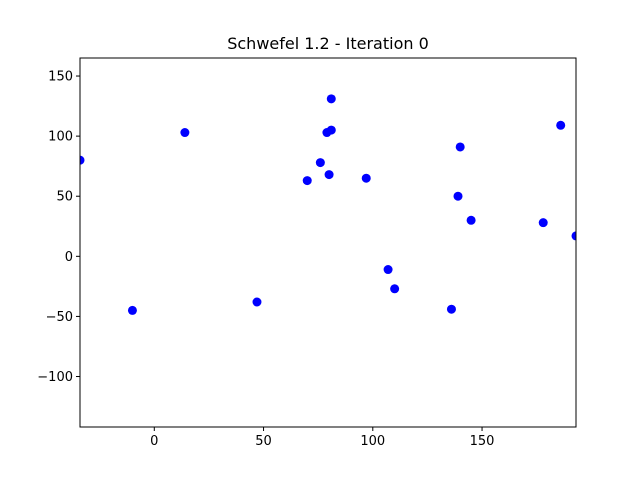 This screenshot has height=480, width=640. What do you see at coordinates (58, 227) in the screenshot?
I see `y-axis: −100 −50 0 50 100 150` at bounding box center [58, 227].